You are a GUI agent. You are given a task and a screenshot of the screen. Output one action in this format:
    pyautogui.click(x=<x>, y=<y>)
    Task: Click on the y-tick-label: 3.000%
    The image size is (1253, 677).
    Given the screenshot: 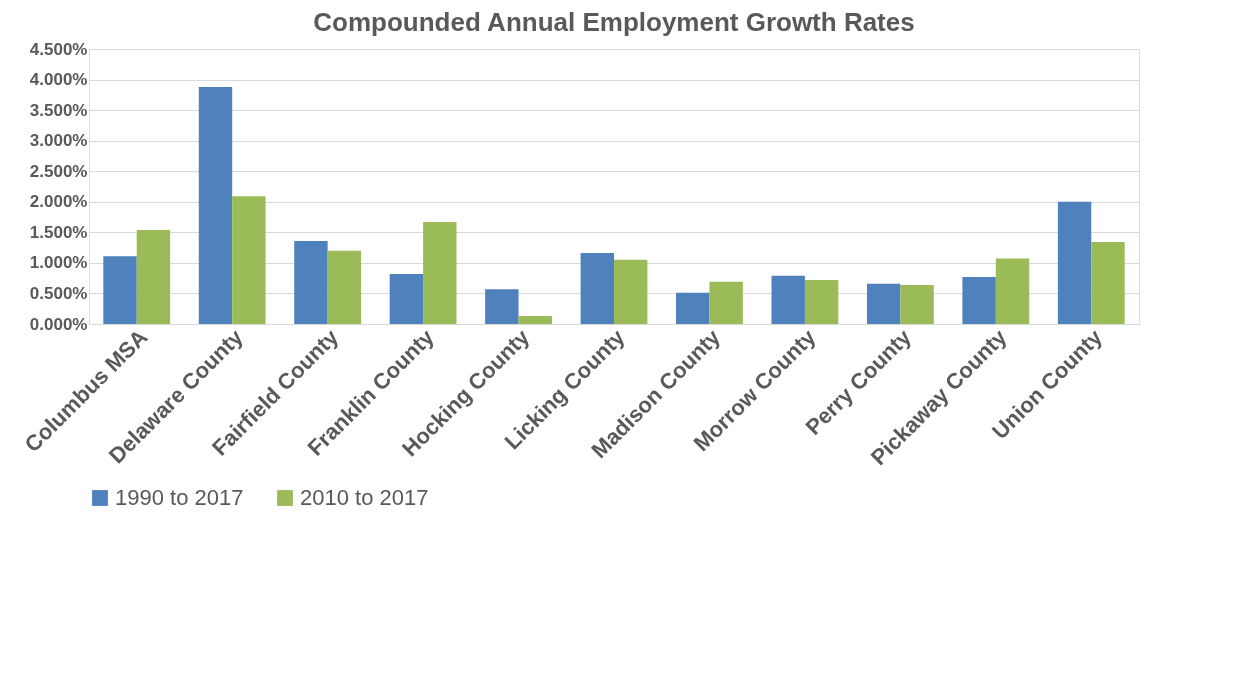 What is the action you would take?
    pyautogui.click(x=58, y=141)
    